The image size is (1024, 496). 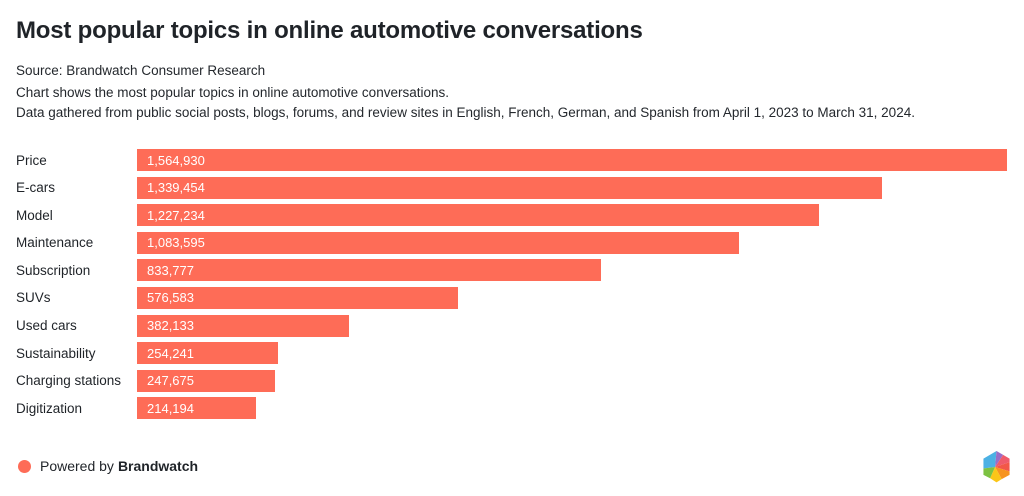 I want to click on bar: 576,583, so click(x=297, y=297).